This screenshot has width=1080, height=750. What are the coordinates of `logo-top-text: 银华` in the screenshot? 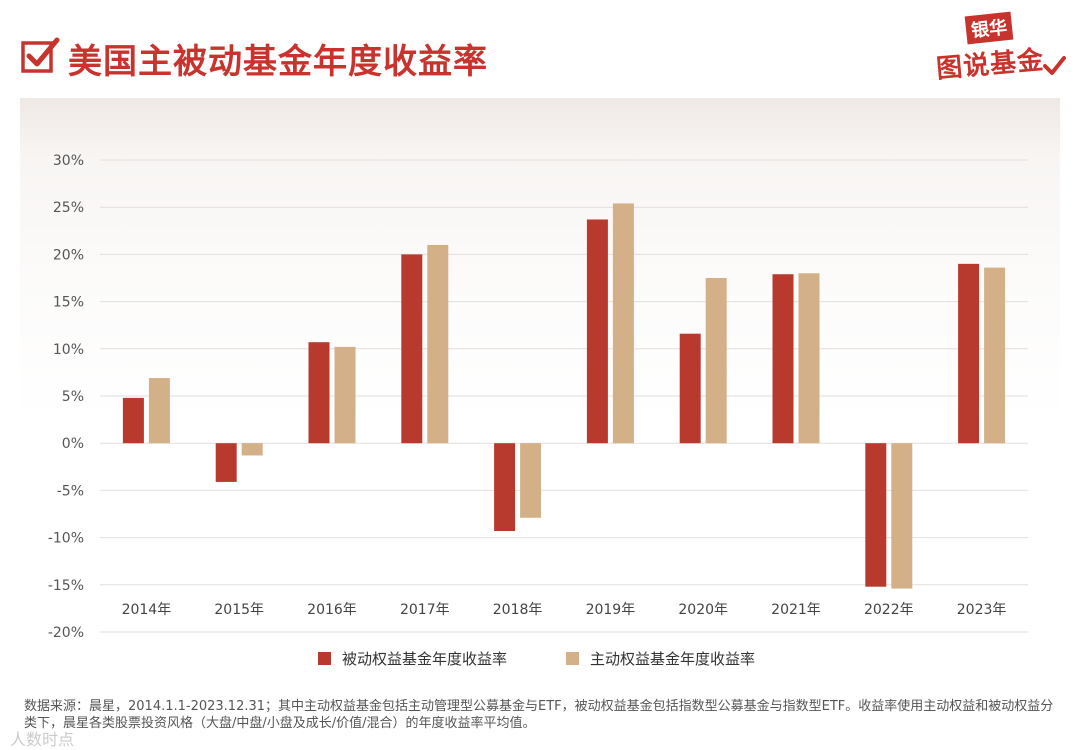 It's located at (989, 28).